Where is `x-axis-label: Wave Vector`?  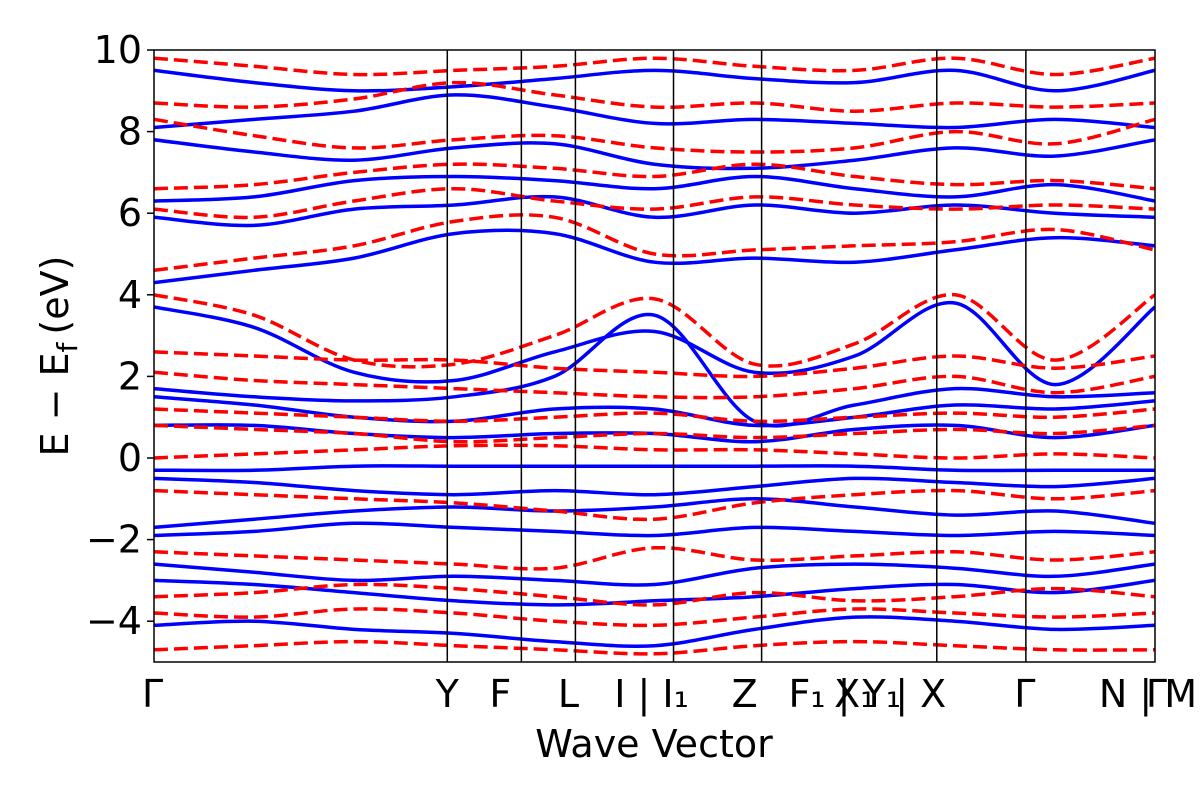
x-axis-label: Wave Vector is located at coordinates (654, 744).